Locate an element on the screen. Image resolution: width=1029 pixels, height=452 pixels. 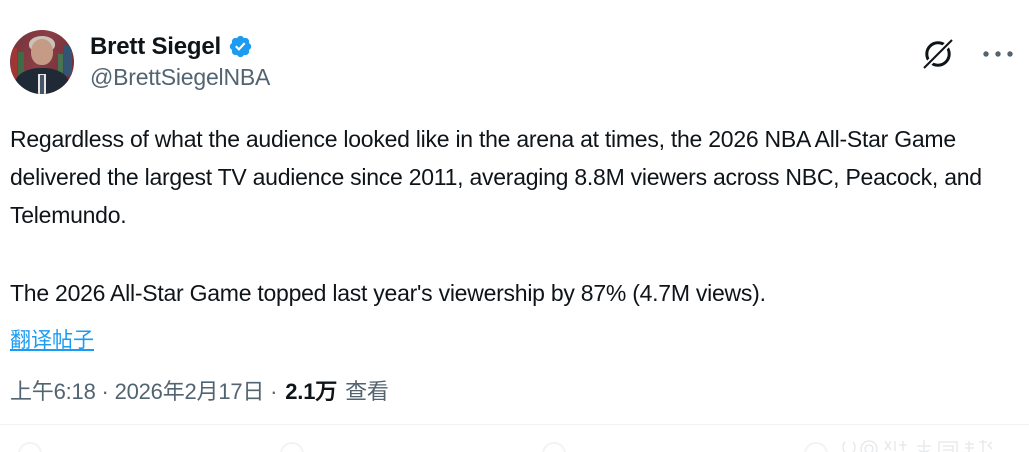
repost-button is located at coordinates (292, 447).